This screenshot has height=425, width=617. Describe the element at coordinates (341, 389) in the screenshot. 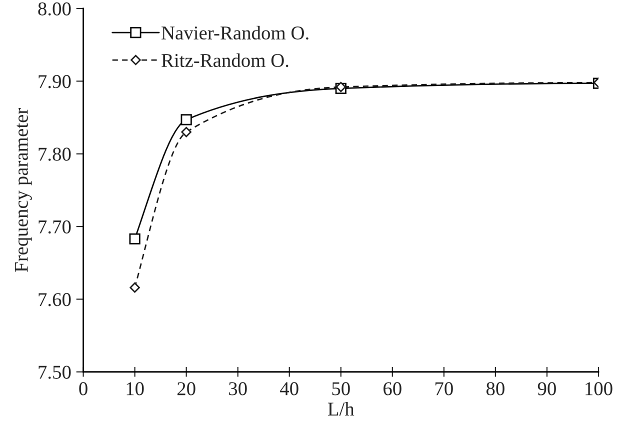

I see `x-tick-label: 50` at that location.